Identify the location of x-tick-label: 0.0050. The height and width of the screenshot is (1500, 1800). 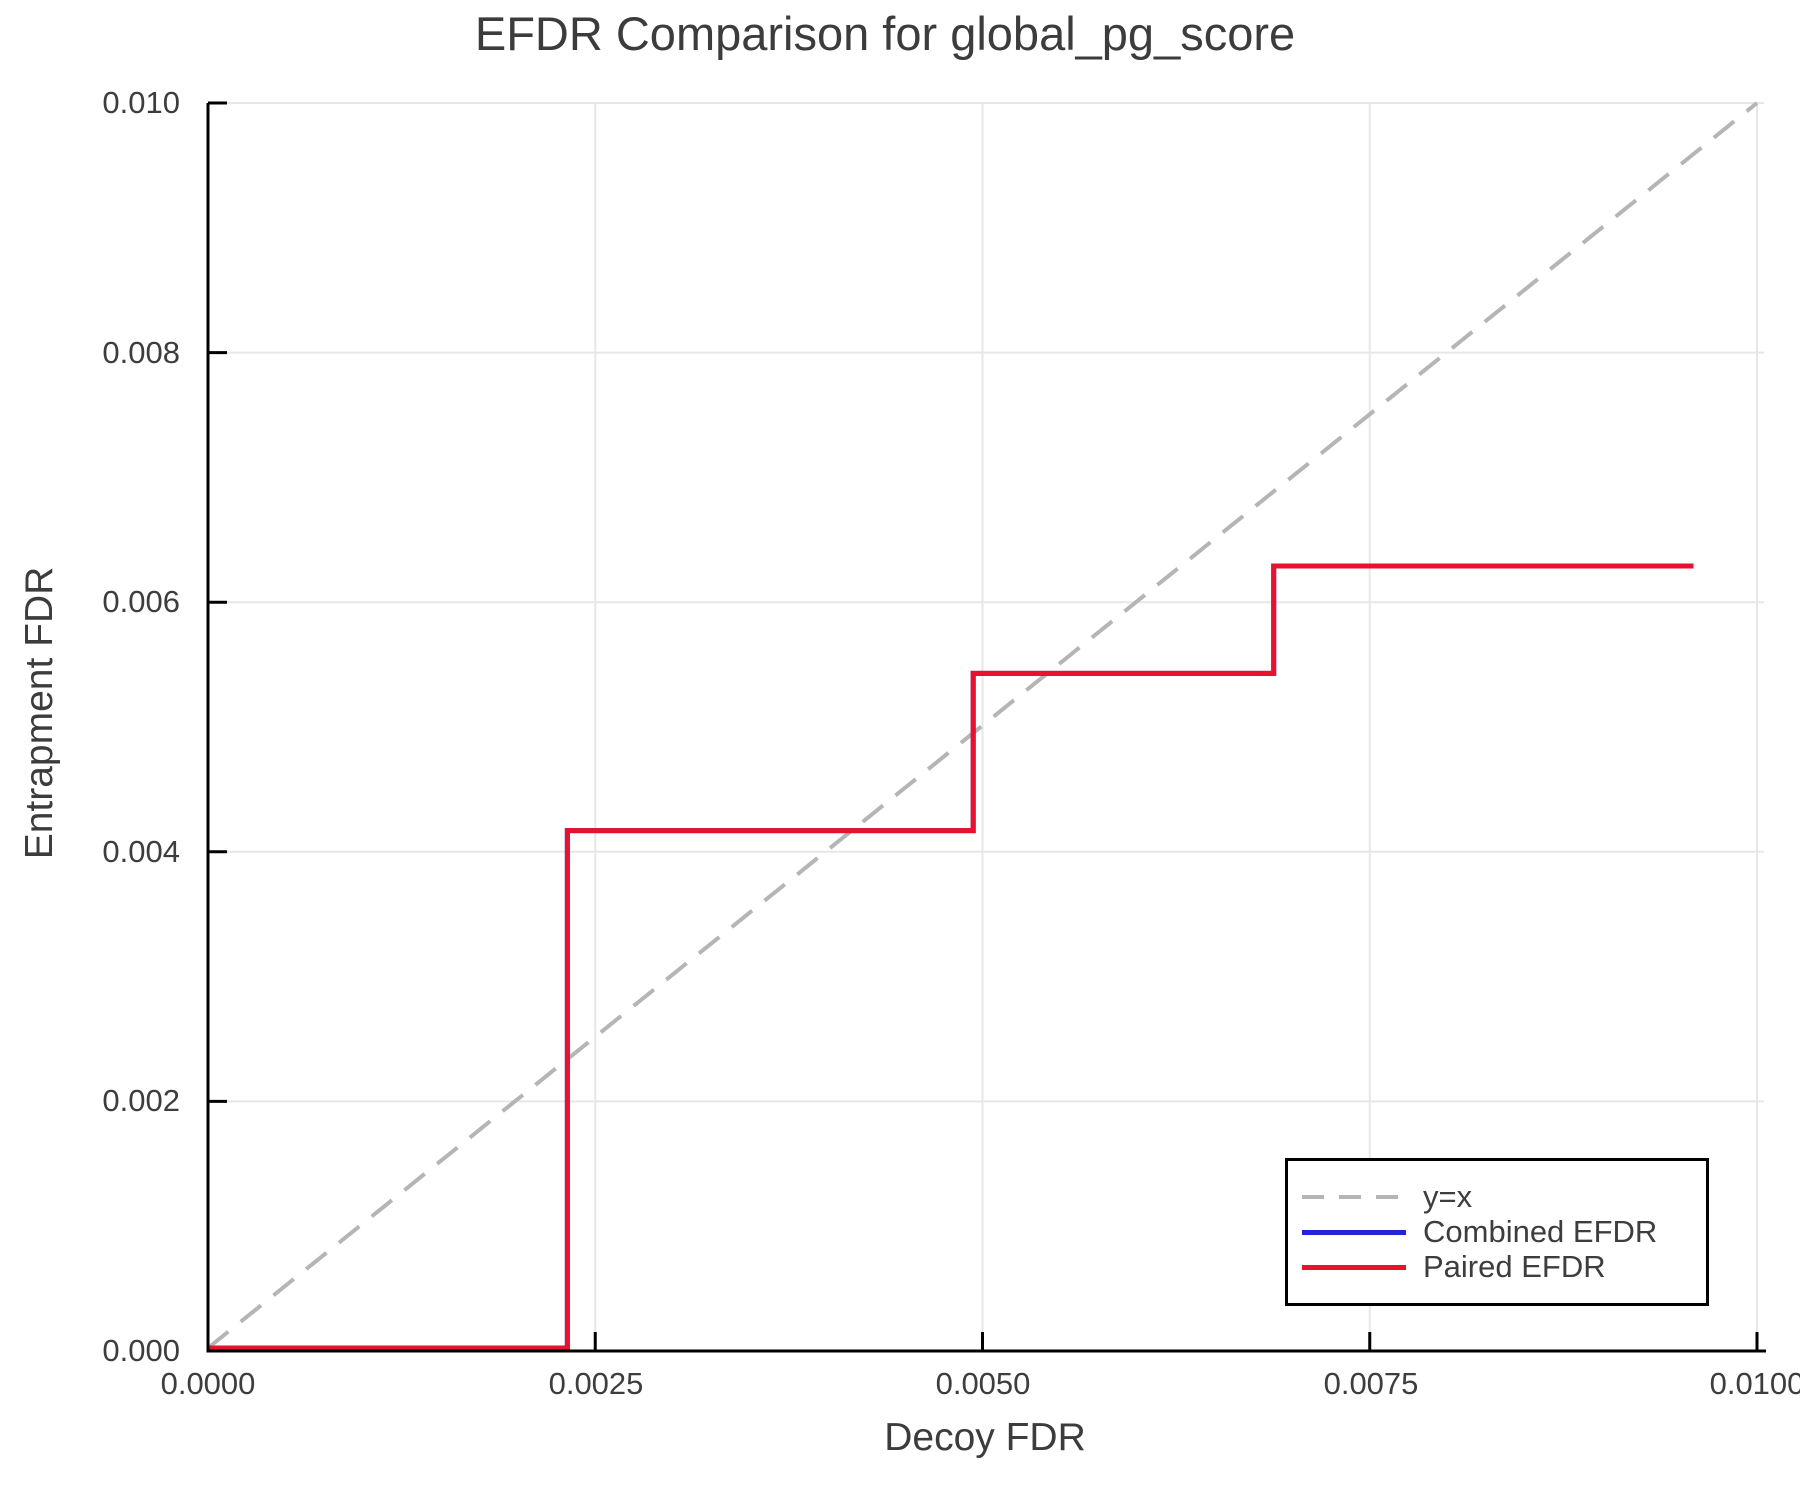
(983, 1383).